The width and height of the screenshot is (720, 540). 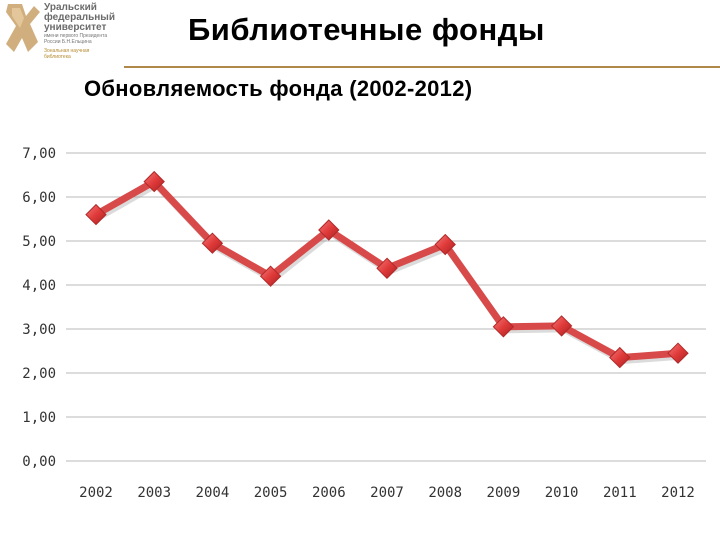 I want to click on logo-line-6: Зональная научная, so click(x=67, y=51).